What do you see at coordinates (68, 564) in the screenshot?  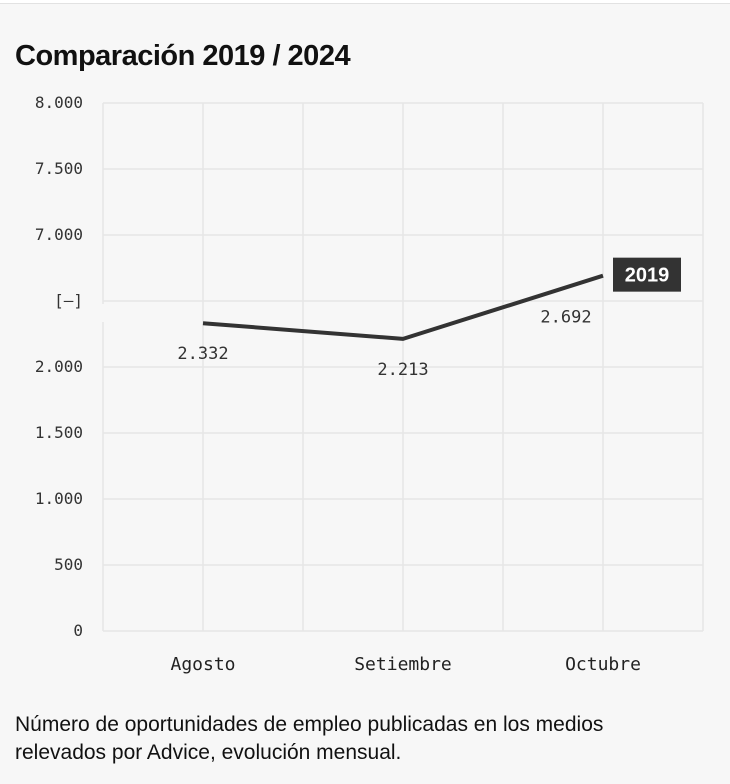 I see `y-tick-label: 500` at bounding box center [68, 564].